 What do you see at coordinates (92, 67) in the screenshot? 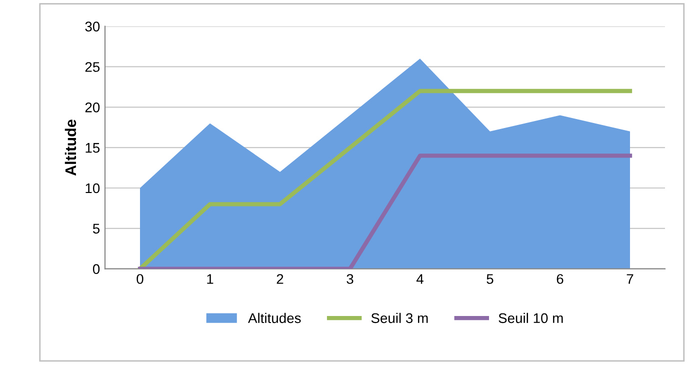
I see `y-tick-label: 25` at bounding box center [92, 67].